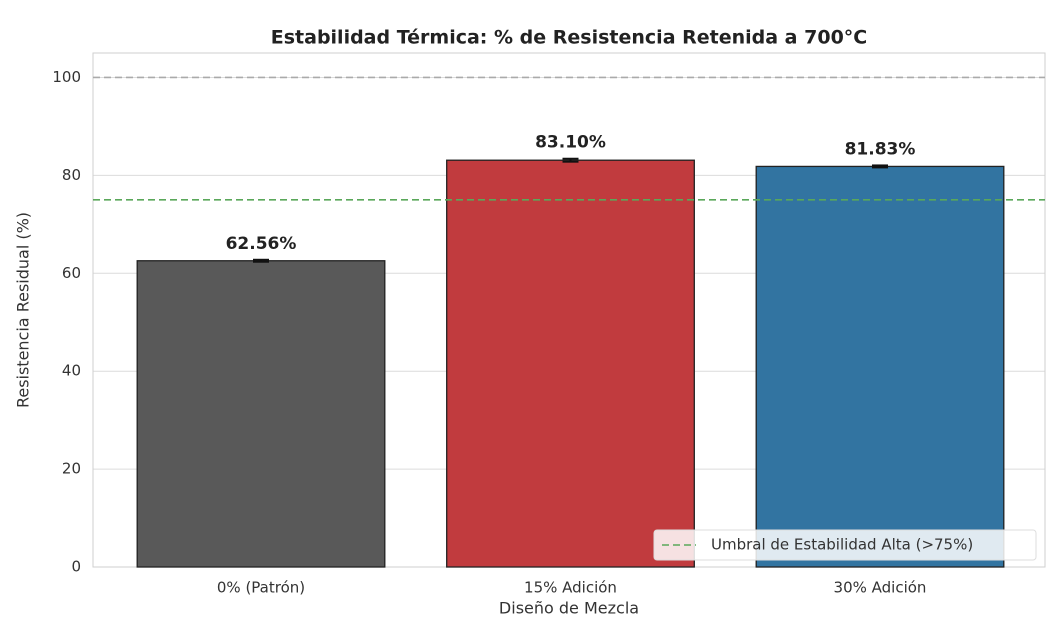 Image resolution: width=1053 pixels, height=619 pixels. Describe the element at coordinates (570, 143) in the screenshot. I see `value-label: 83.10%` at that location.